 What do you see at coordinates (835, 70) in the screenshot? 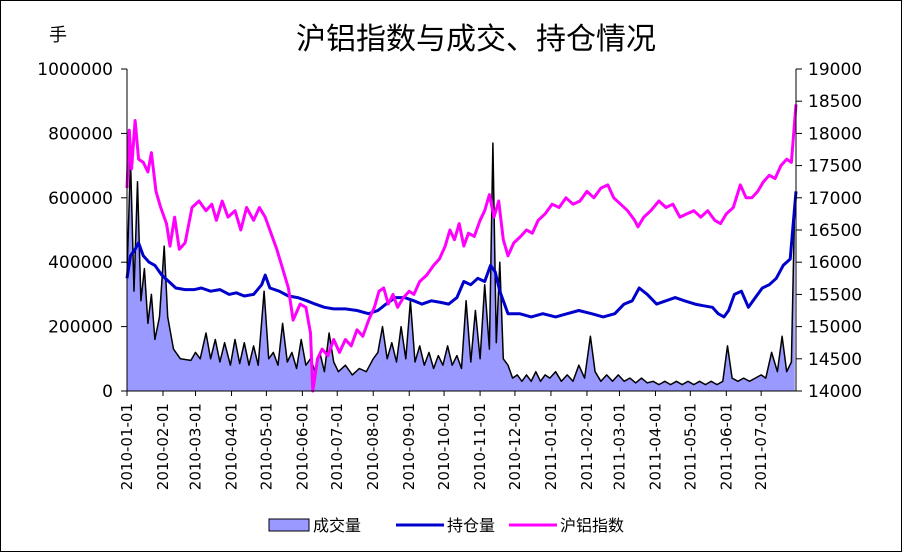
I see `right-axis-tick-label: 19000` at bounding box center [835, 70].